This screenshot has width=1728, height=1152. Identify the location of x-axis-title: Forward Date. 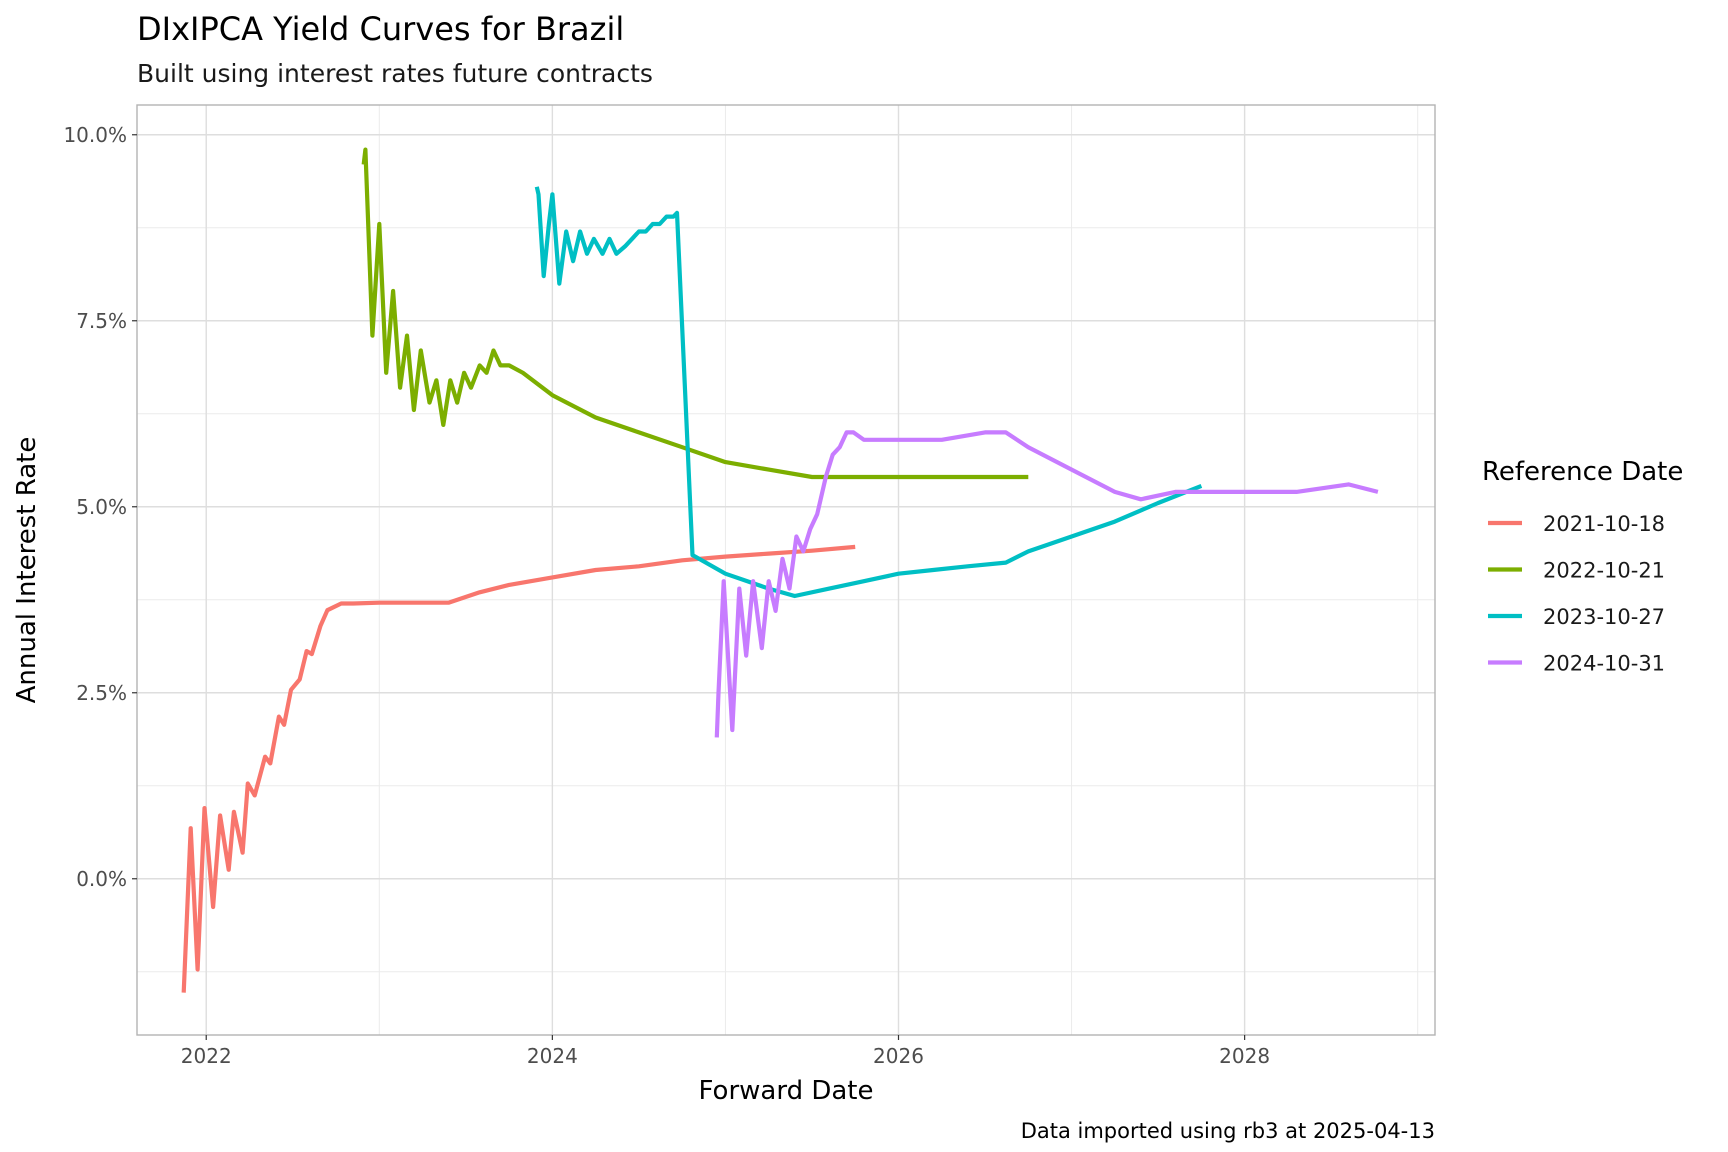
(786, 1091).